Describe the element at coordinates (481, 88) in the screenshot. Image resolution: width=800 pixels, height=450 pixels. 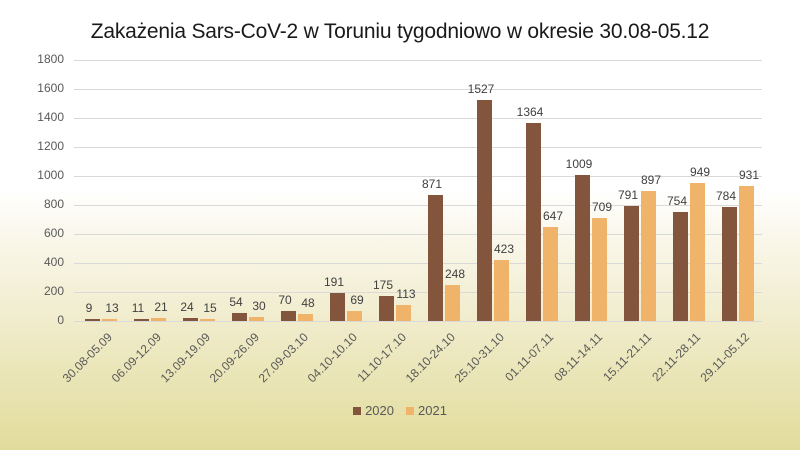
I see `data-label: 1527` at that location.